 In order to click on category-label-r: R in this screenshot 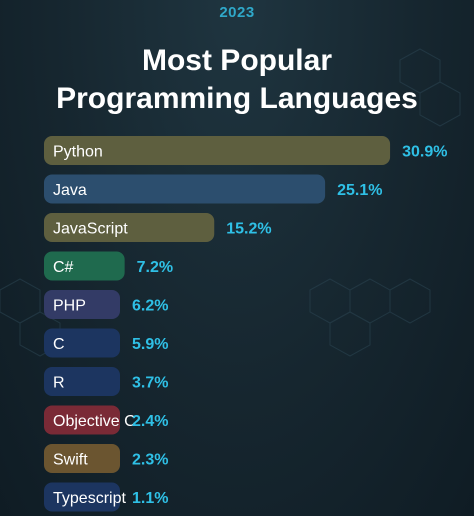, I will do `click(59, 383)`.